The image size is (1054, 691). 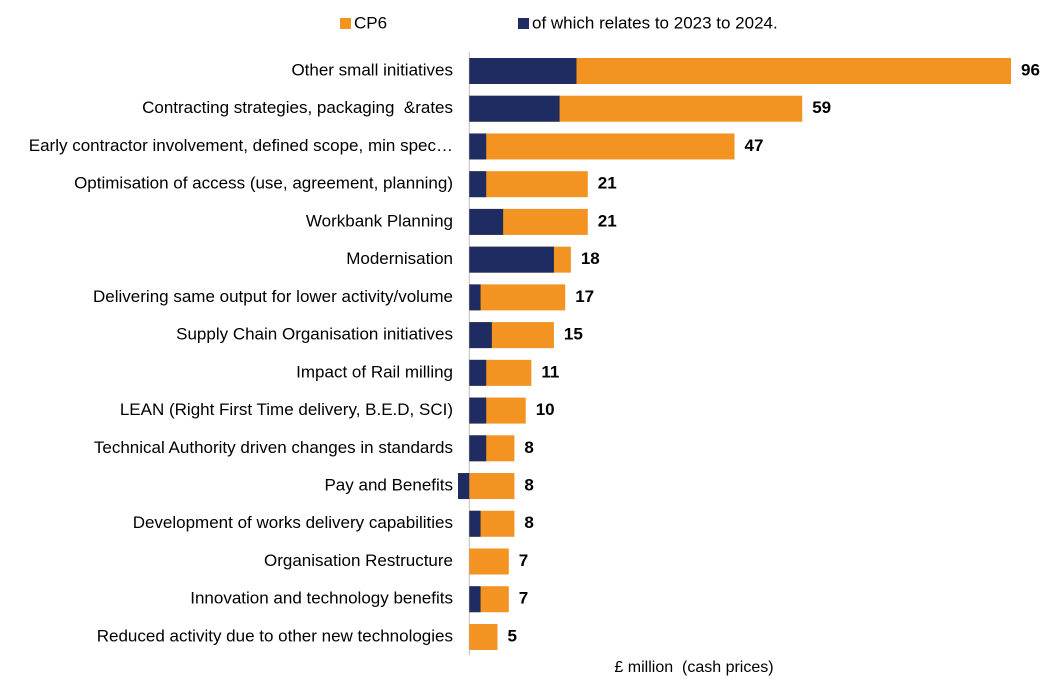 What do you see at coordinates (321, 598) in the screenshot?
I see `category-label: Innovation and technology benefits` at bounding box center [321, 598].